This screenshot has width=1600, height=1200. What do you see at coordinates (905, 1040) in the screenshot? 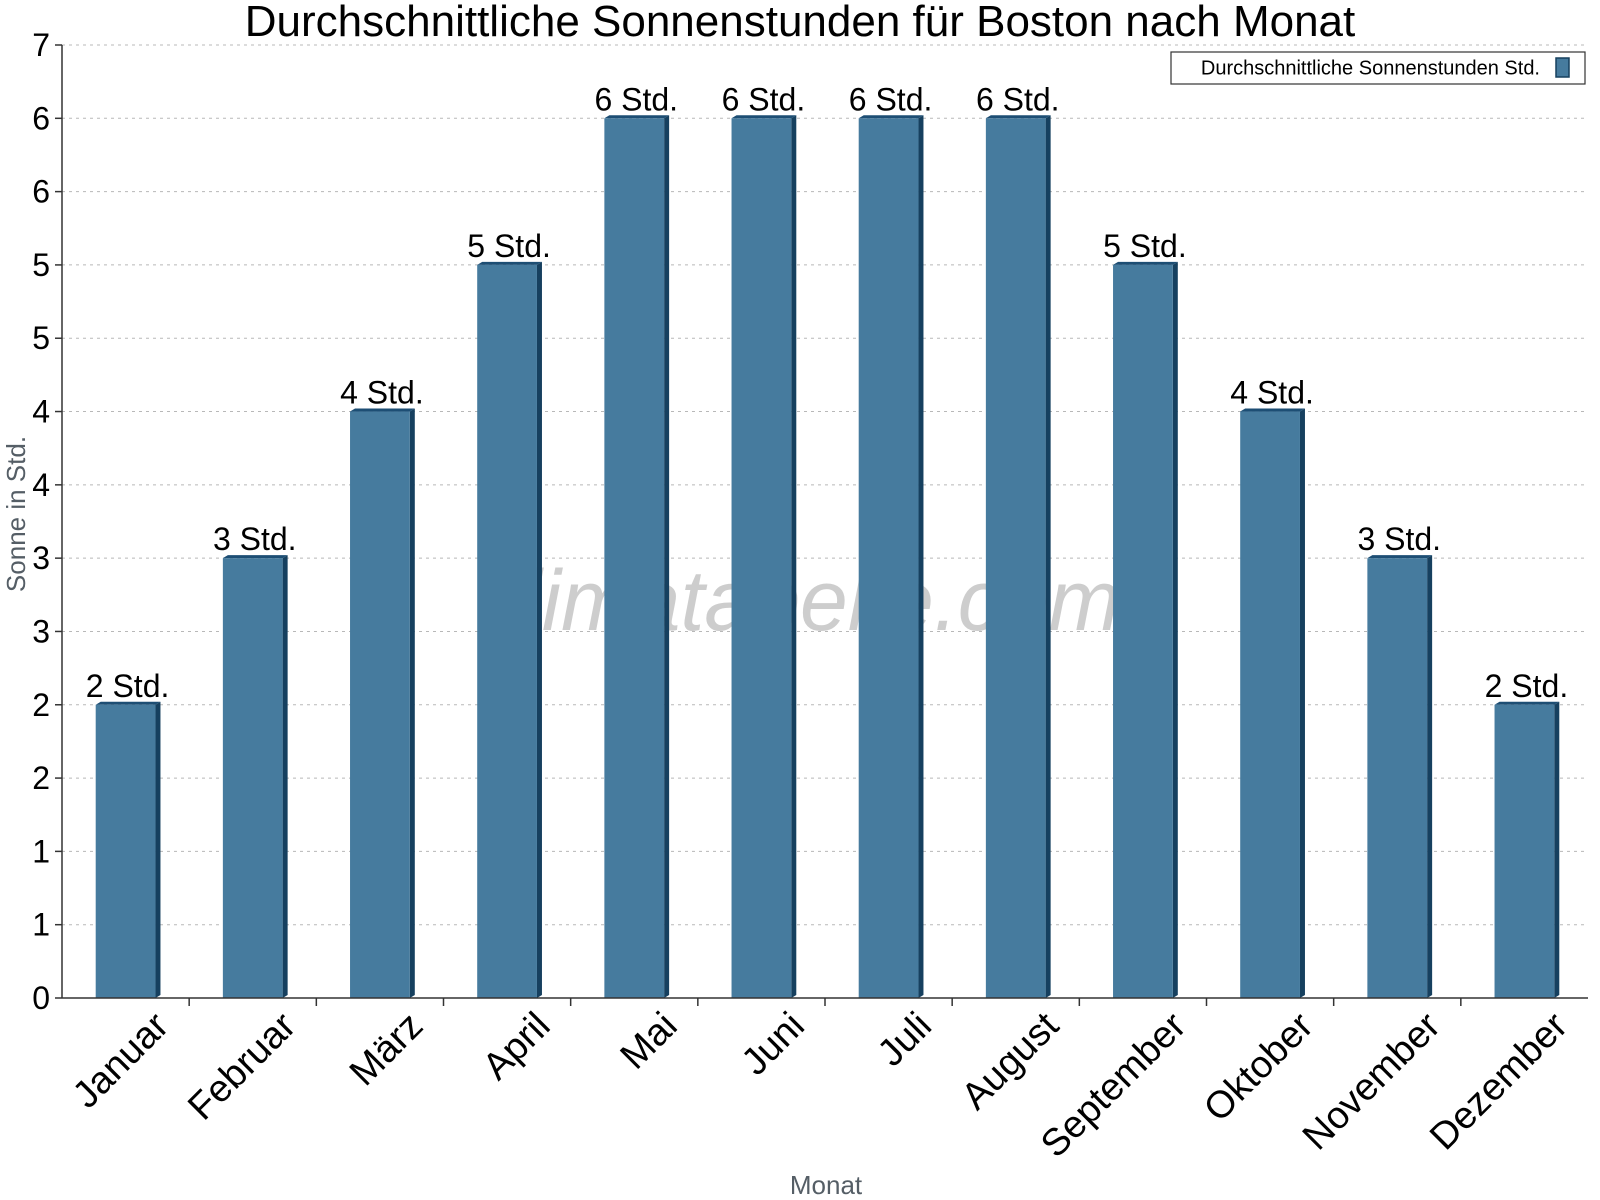
I see `x-tick-label: Juli` at bounding box center [905, 1040].